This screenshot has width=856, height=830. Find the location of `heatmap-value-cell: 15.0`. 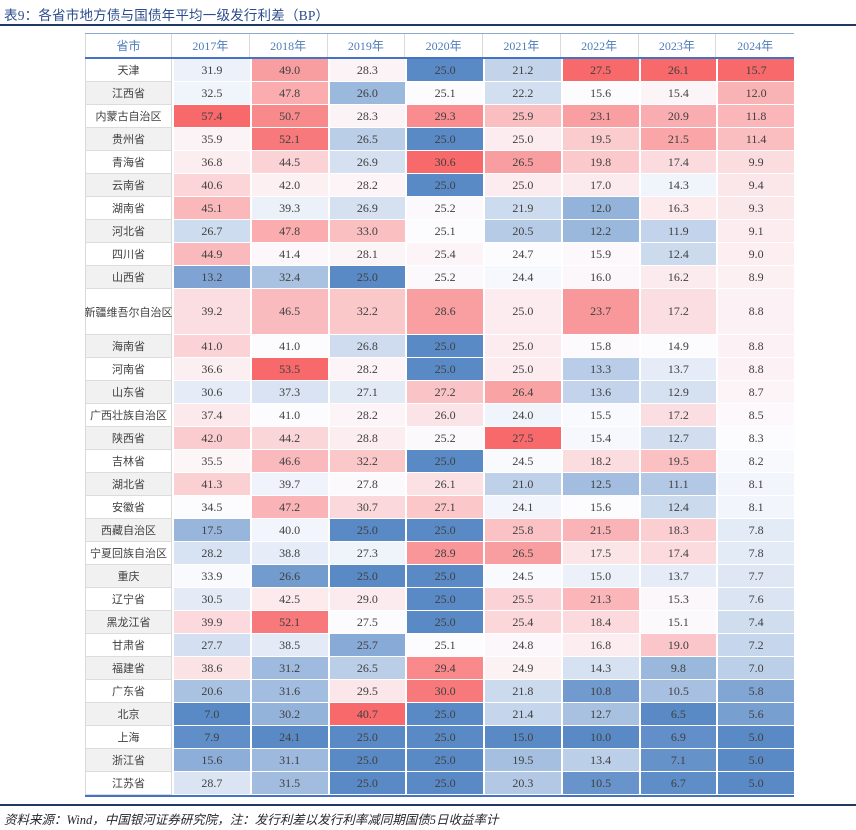

heatmap-value-cell: 15.0 is located at coordinates (522, 737).